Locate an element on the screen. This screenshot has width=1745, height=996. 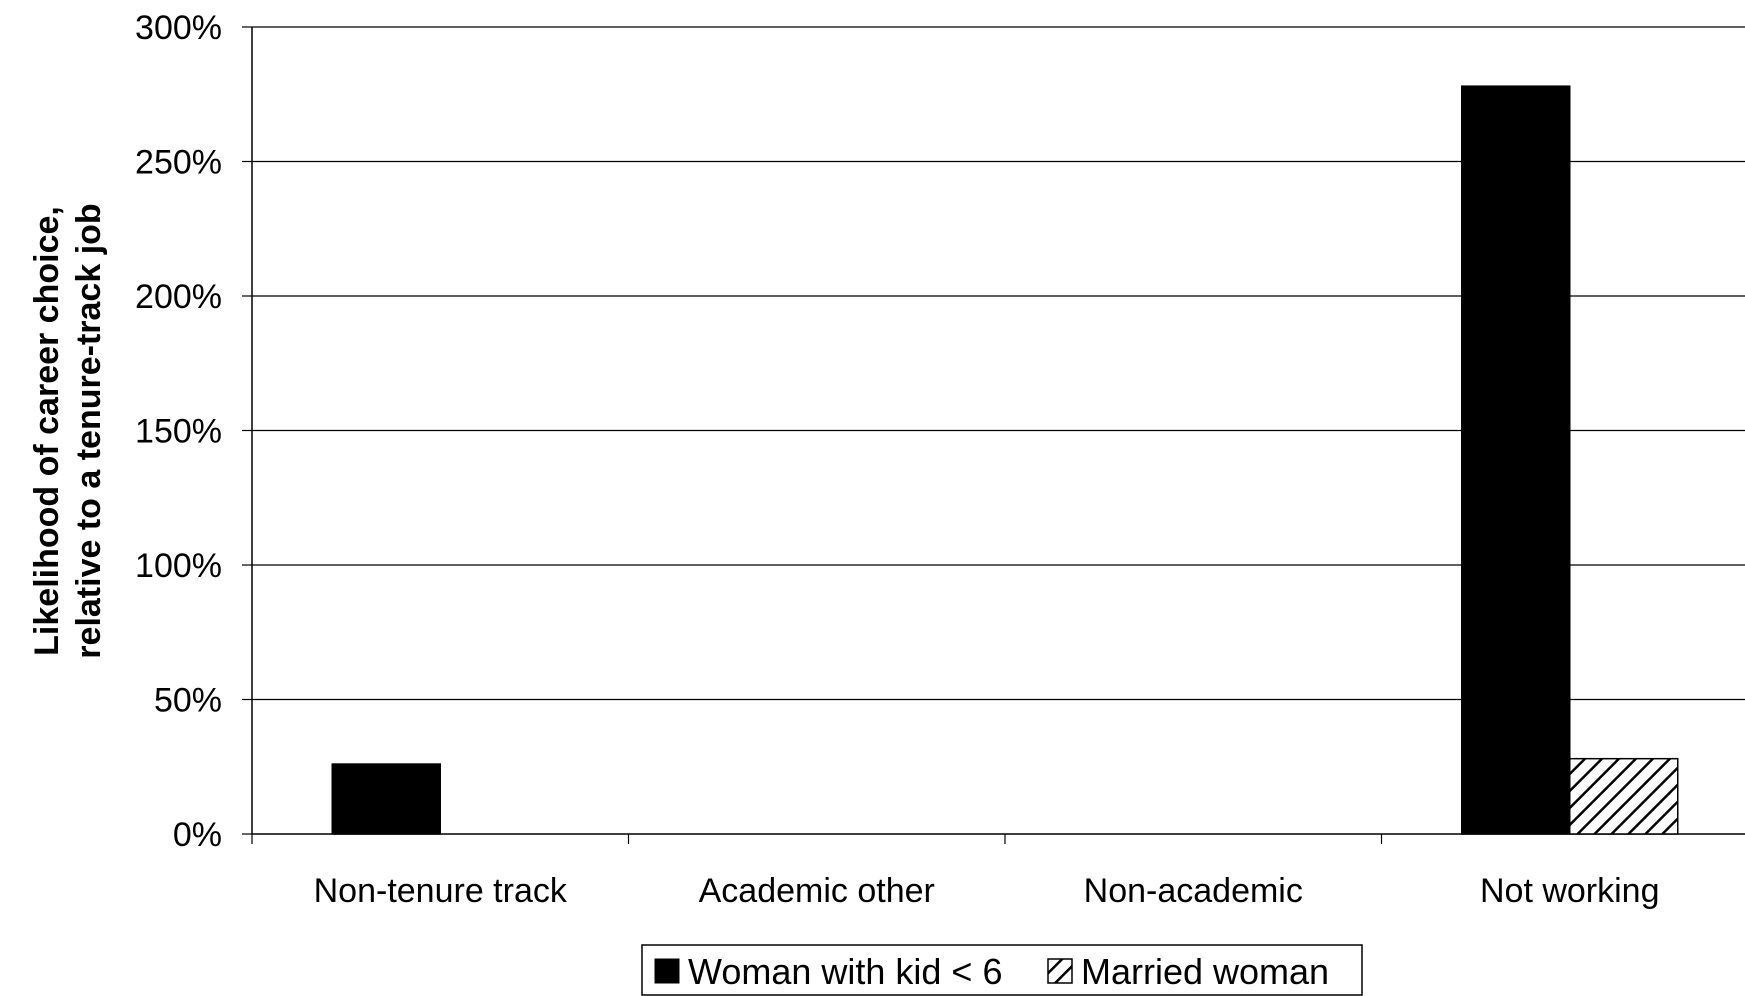
legend-label: Married woman is located at coordinates (1205, 971).